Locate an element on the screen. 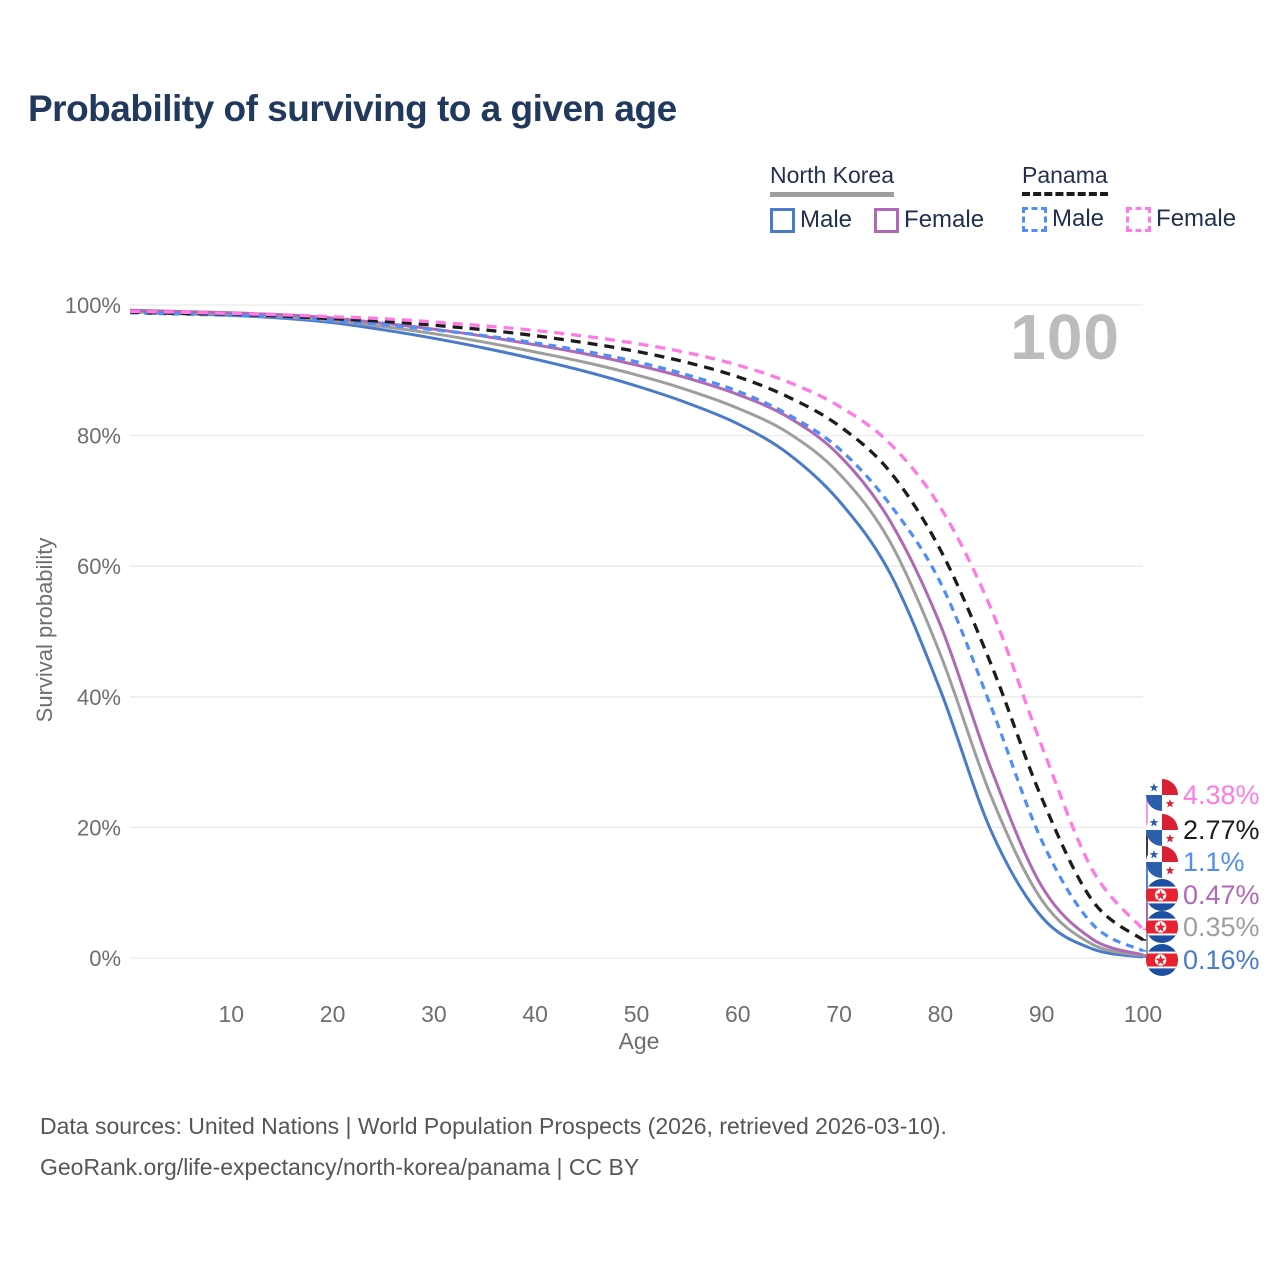 Image resolution: width=1280 pixels, height=1280 pixels. x-tick-label: 40 is located at coordinates (535, 1014).